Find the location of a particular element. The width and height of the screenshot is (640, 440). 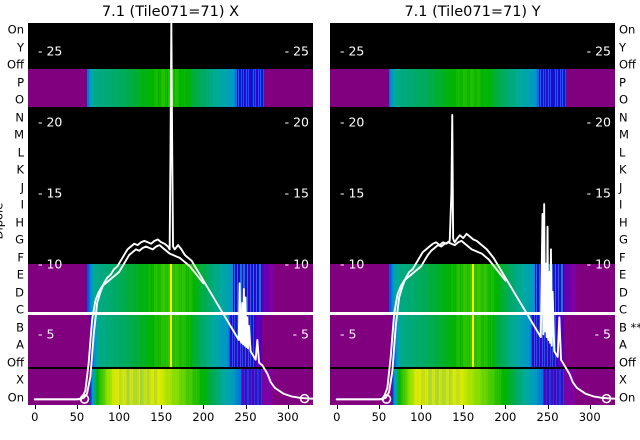

panel-title-left: 7.1 (Tile071=71) X is located at coordinates (170, 12).